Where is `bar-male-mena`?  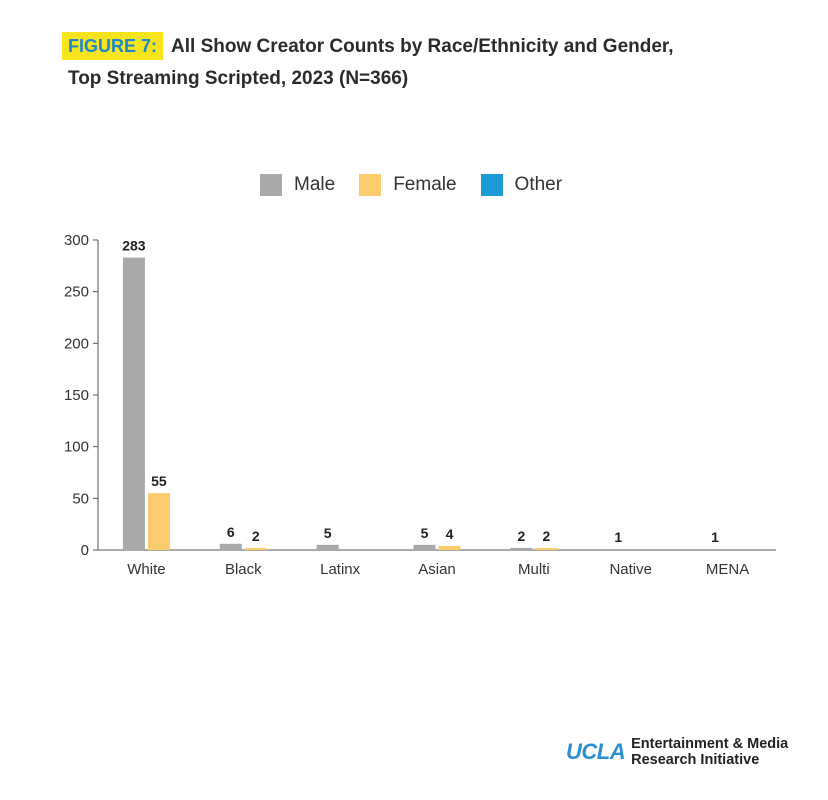
bar-male-mena is located at coordinates (715, 549).